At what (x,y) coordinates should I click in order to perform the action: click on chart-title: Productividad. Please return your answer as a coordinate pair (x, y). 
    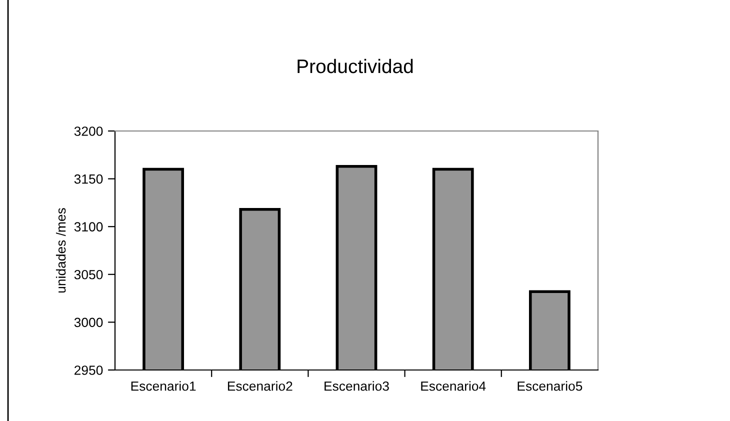
    Looking at the image, I should click on (355, 66).